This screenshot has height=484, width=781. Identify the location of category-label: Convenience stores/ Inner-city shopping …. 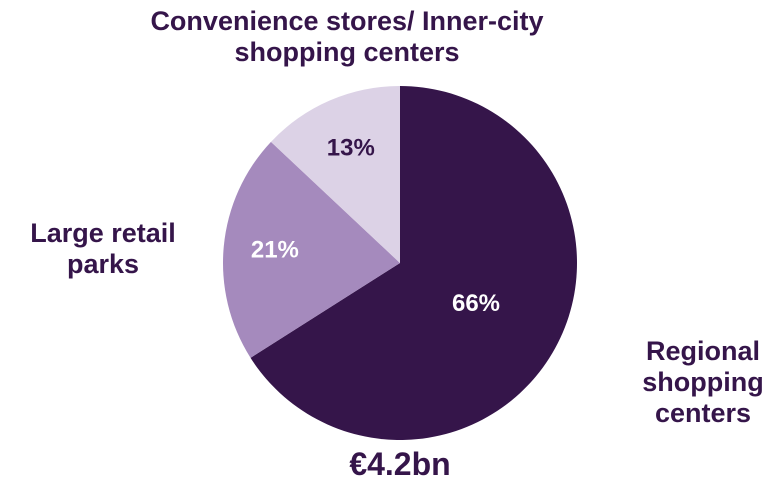
(347, 36).